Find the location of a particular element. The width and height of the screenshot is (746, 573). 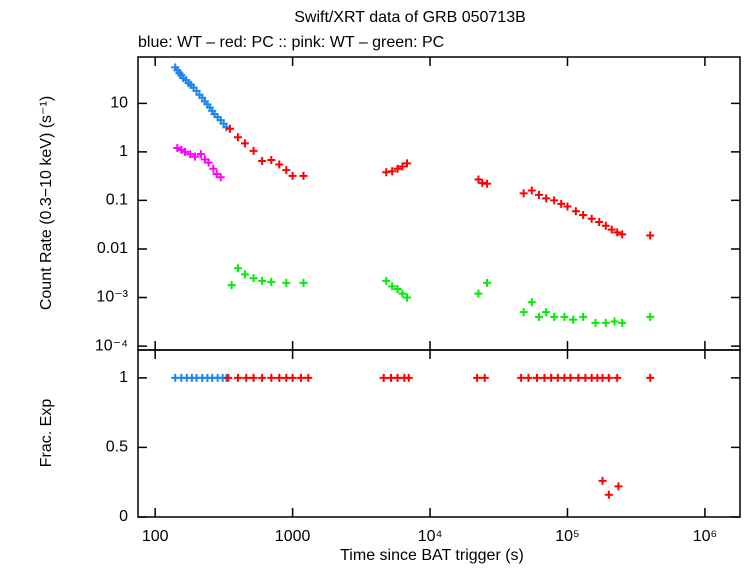

y-tick-label: 10⁻³ is located at coordinates (112, 297).